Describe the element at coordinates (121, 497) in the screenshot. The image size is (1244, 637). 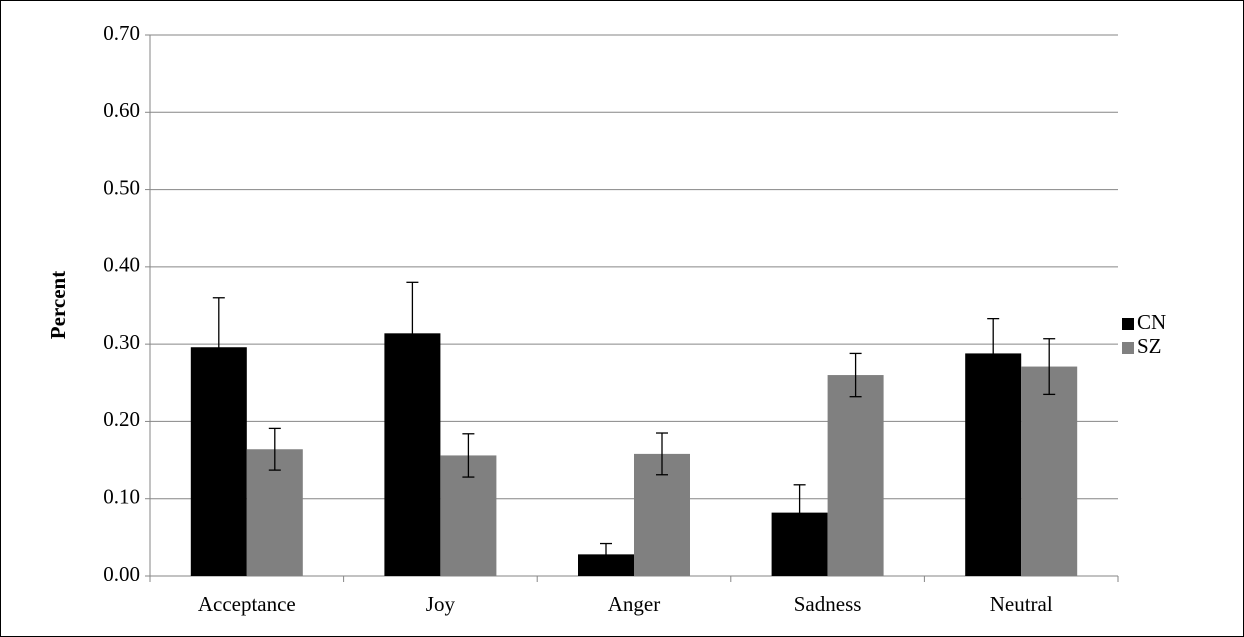
I see `y-tick-label: 0.10` at that location.